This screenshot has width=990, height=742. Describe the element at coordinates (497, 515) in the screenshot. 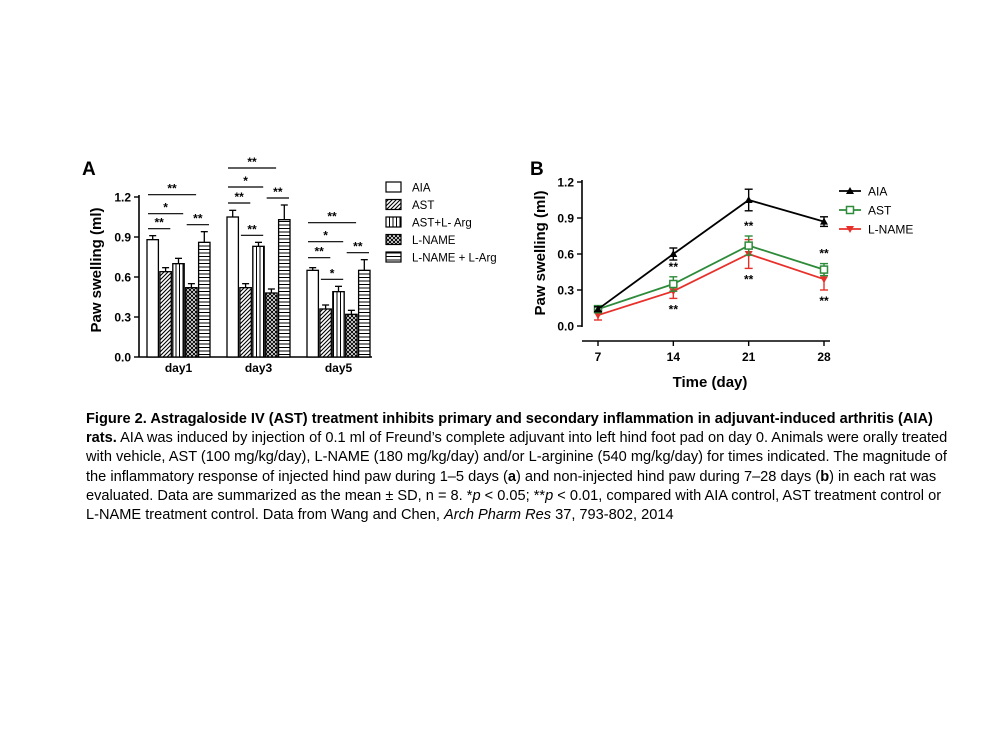

I see `caption-journal: Arch Pharm Res` at that location.